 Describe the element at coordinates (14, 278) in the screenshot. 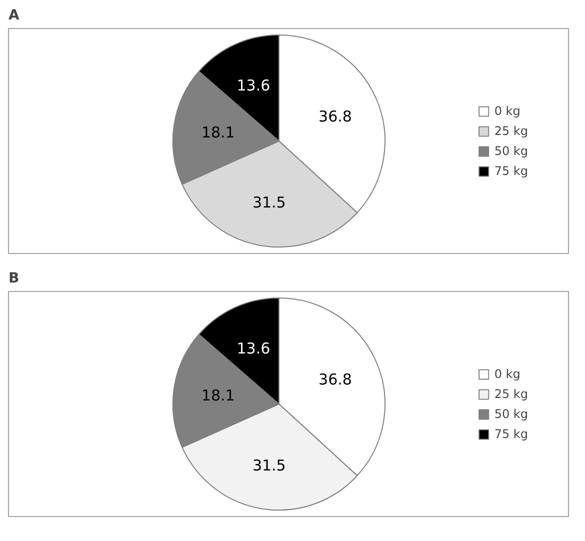

I see `text: B` at that location.